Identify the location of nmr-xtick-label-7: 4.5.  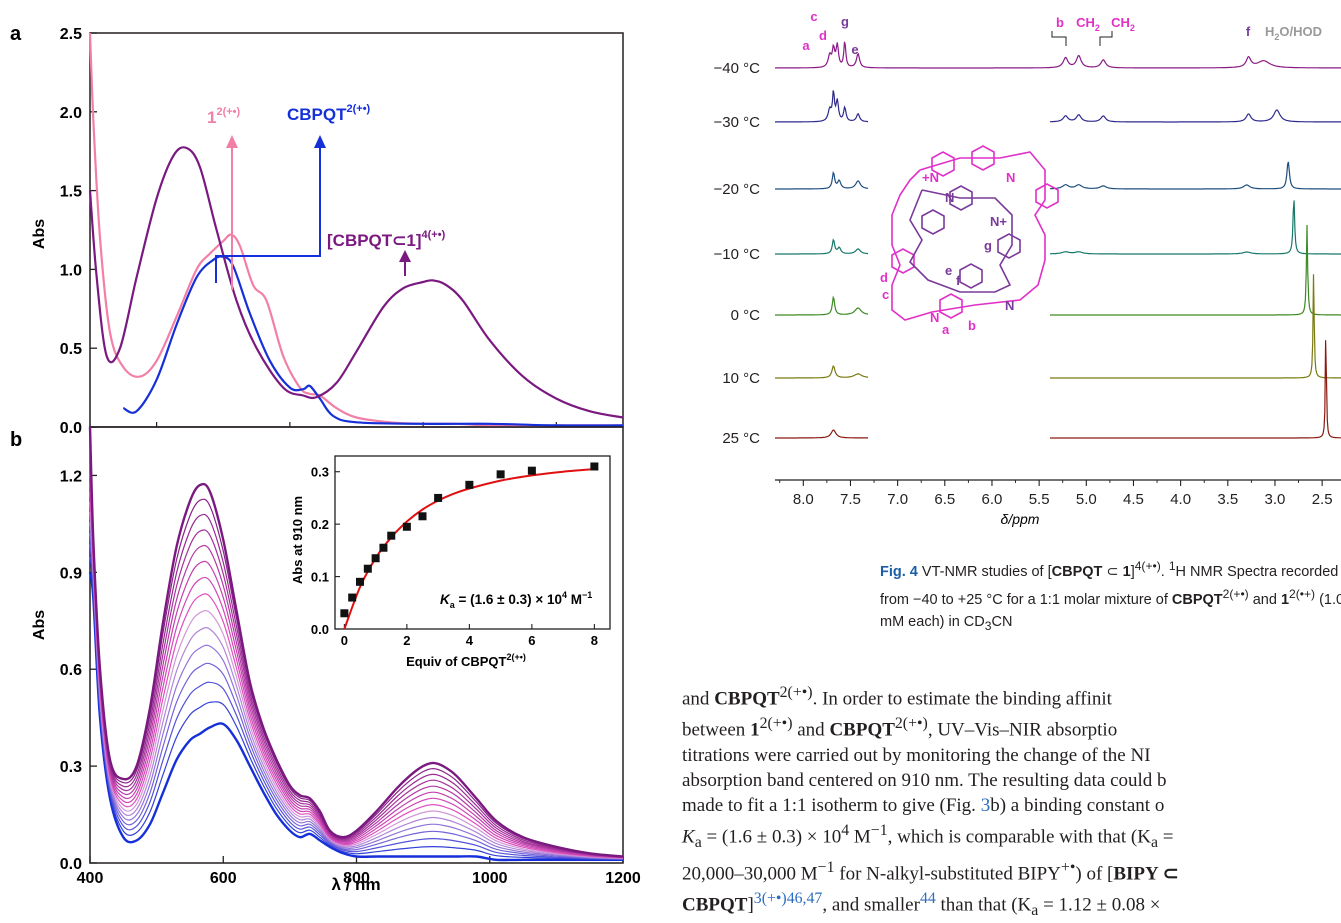
(1133, 499).